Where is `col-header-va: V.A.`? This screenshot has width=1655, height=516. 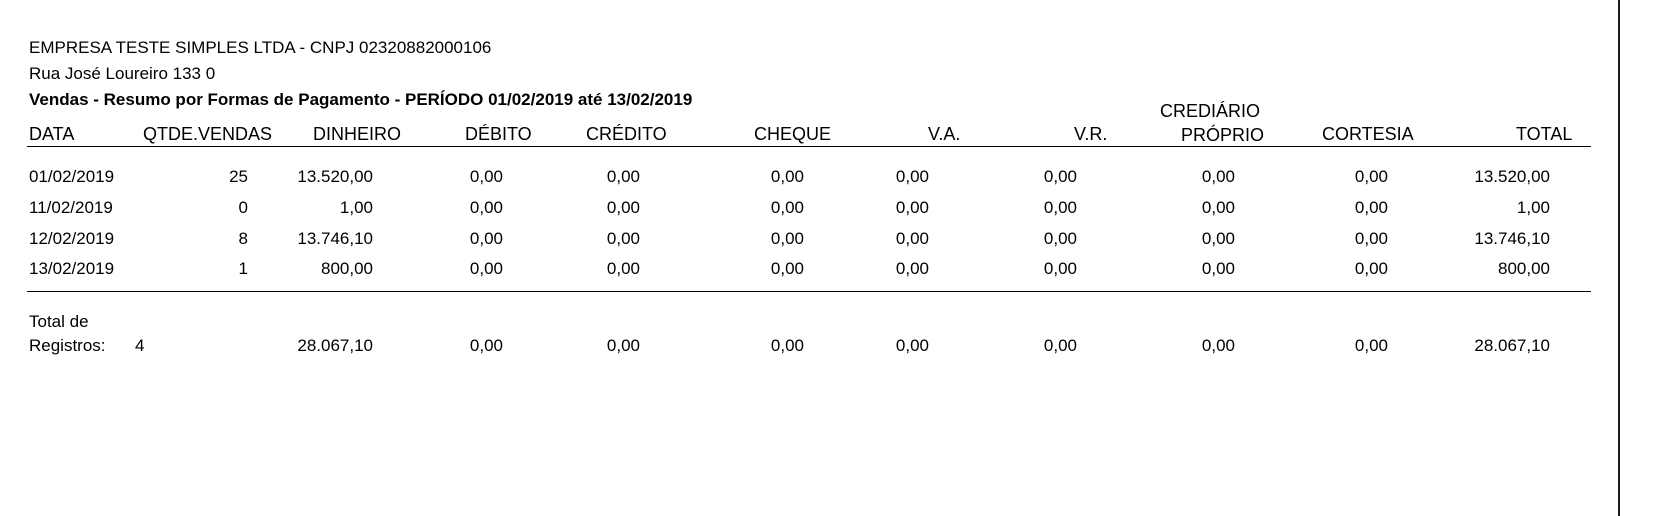 col-header-va: V.A. is located at coordinates (944, 134).